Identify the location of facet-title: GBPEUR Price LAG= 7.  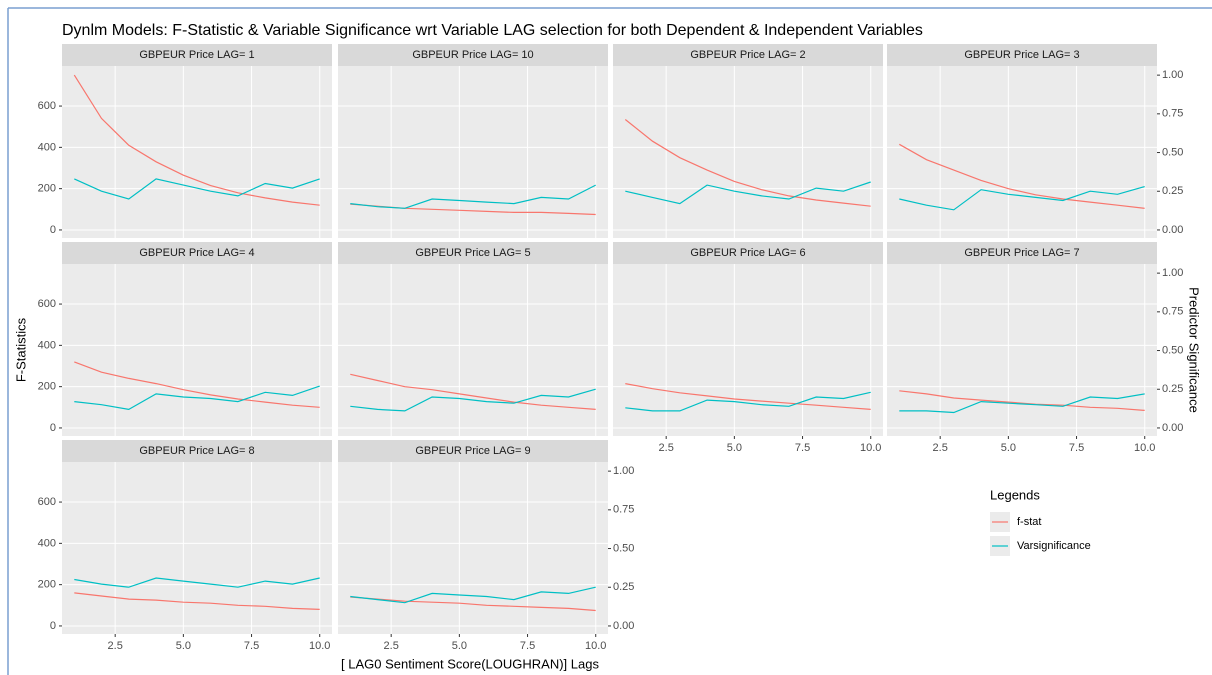
(1021, 253).